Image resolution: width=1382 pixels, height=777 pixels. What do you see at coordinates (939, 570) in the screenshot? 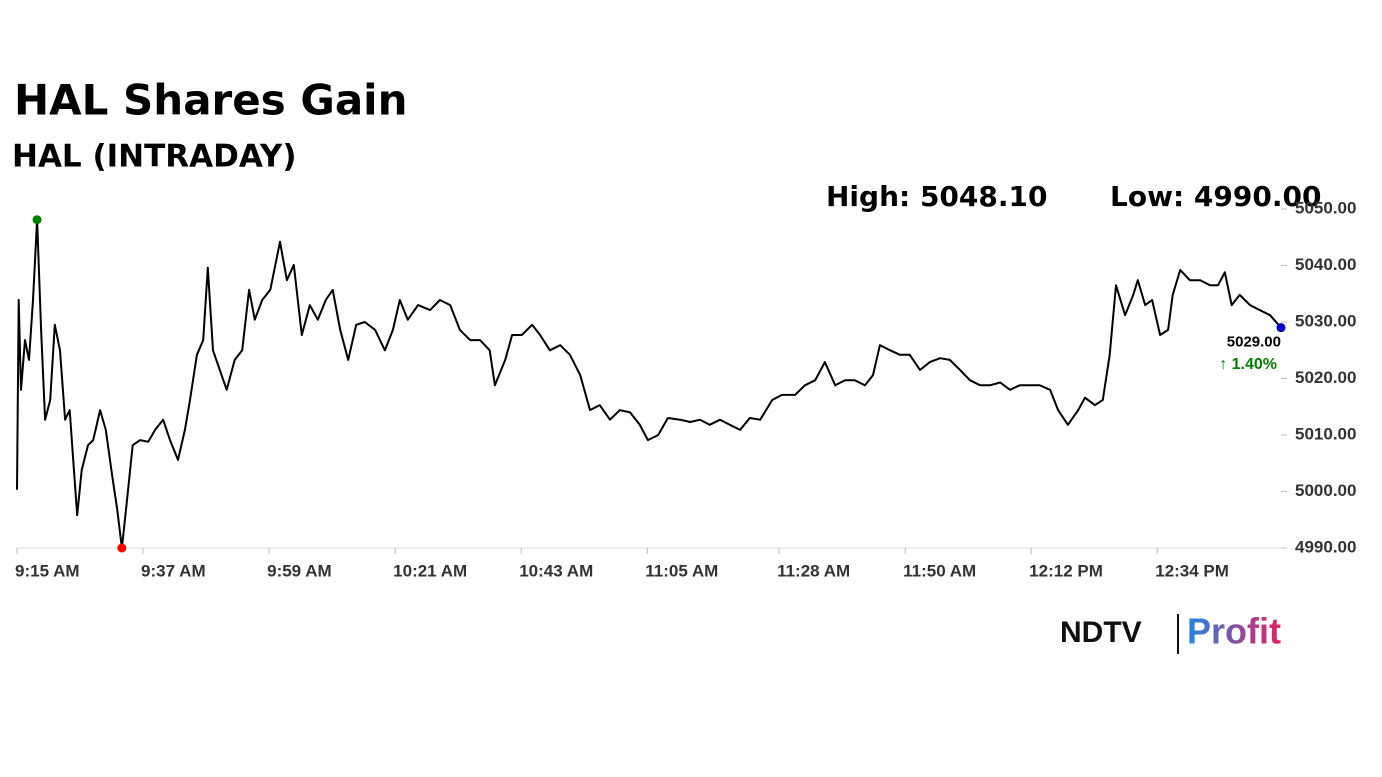
I see `x-tick-label: 11:50 AM` at bounding box center [939, 570].